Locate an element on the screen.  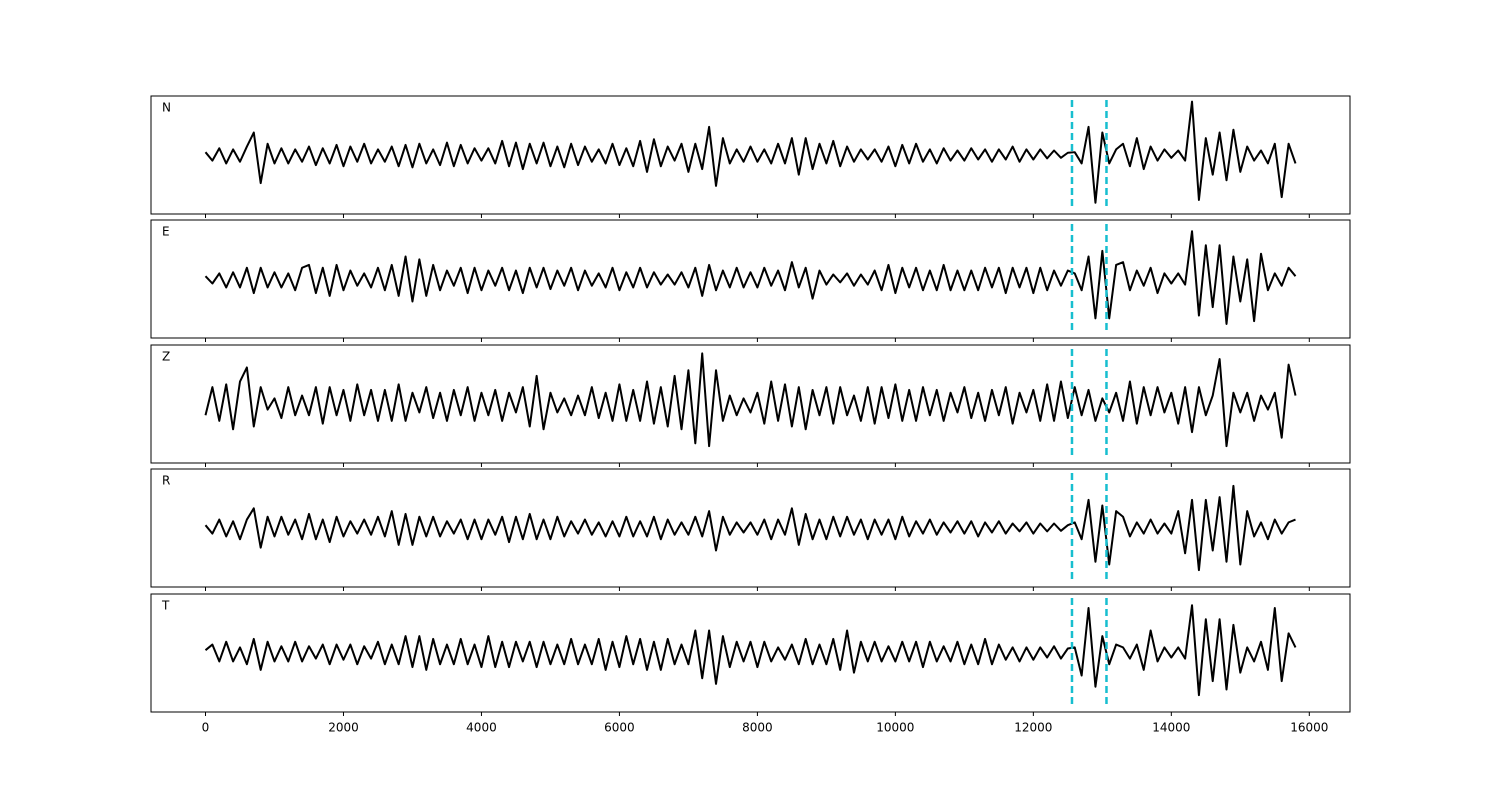
channel-label: T is located at coordinates (165, 606).